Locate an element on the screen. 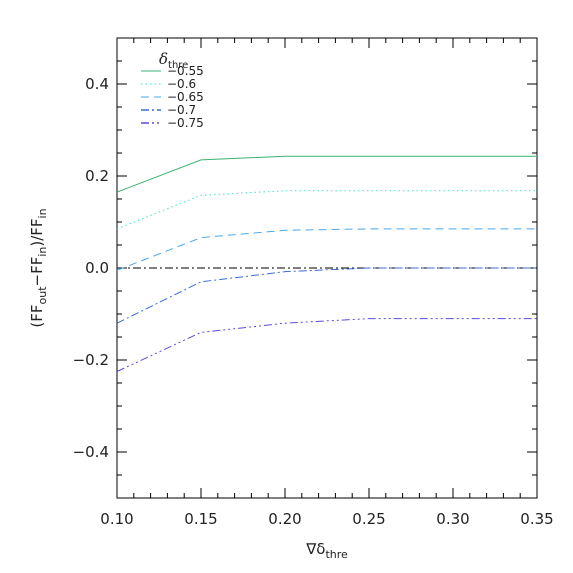 Image resolution: width=573 pixels, height=573 pixels. y-tick-label: 0.2 is located at coordinates (97, 176).